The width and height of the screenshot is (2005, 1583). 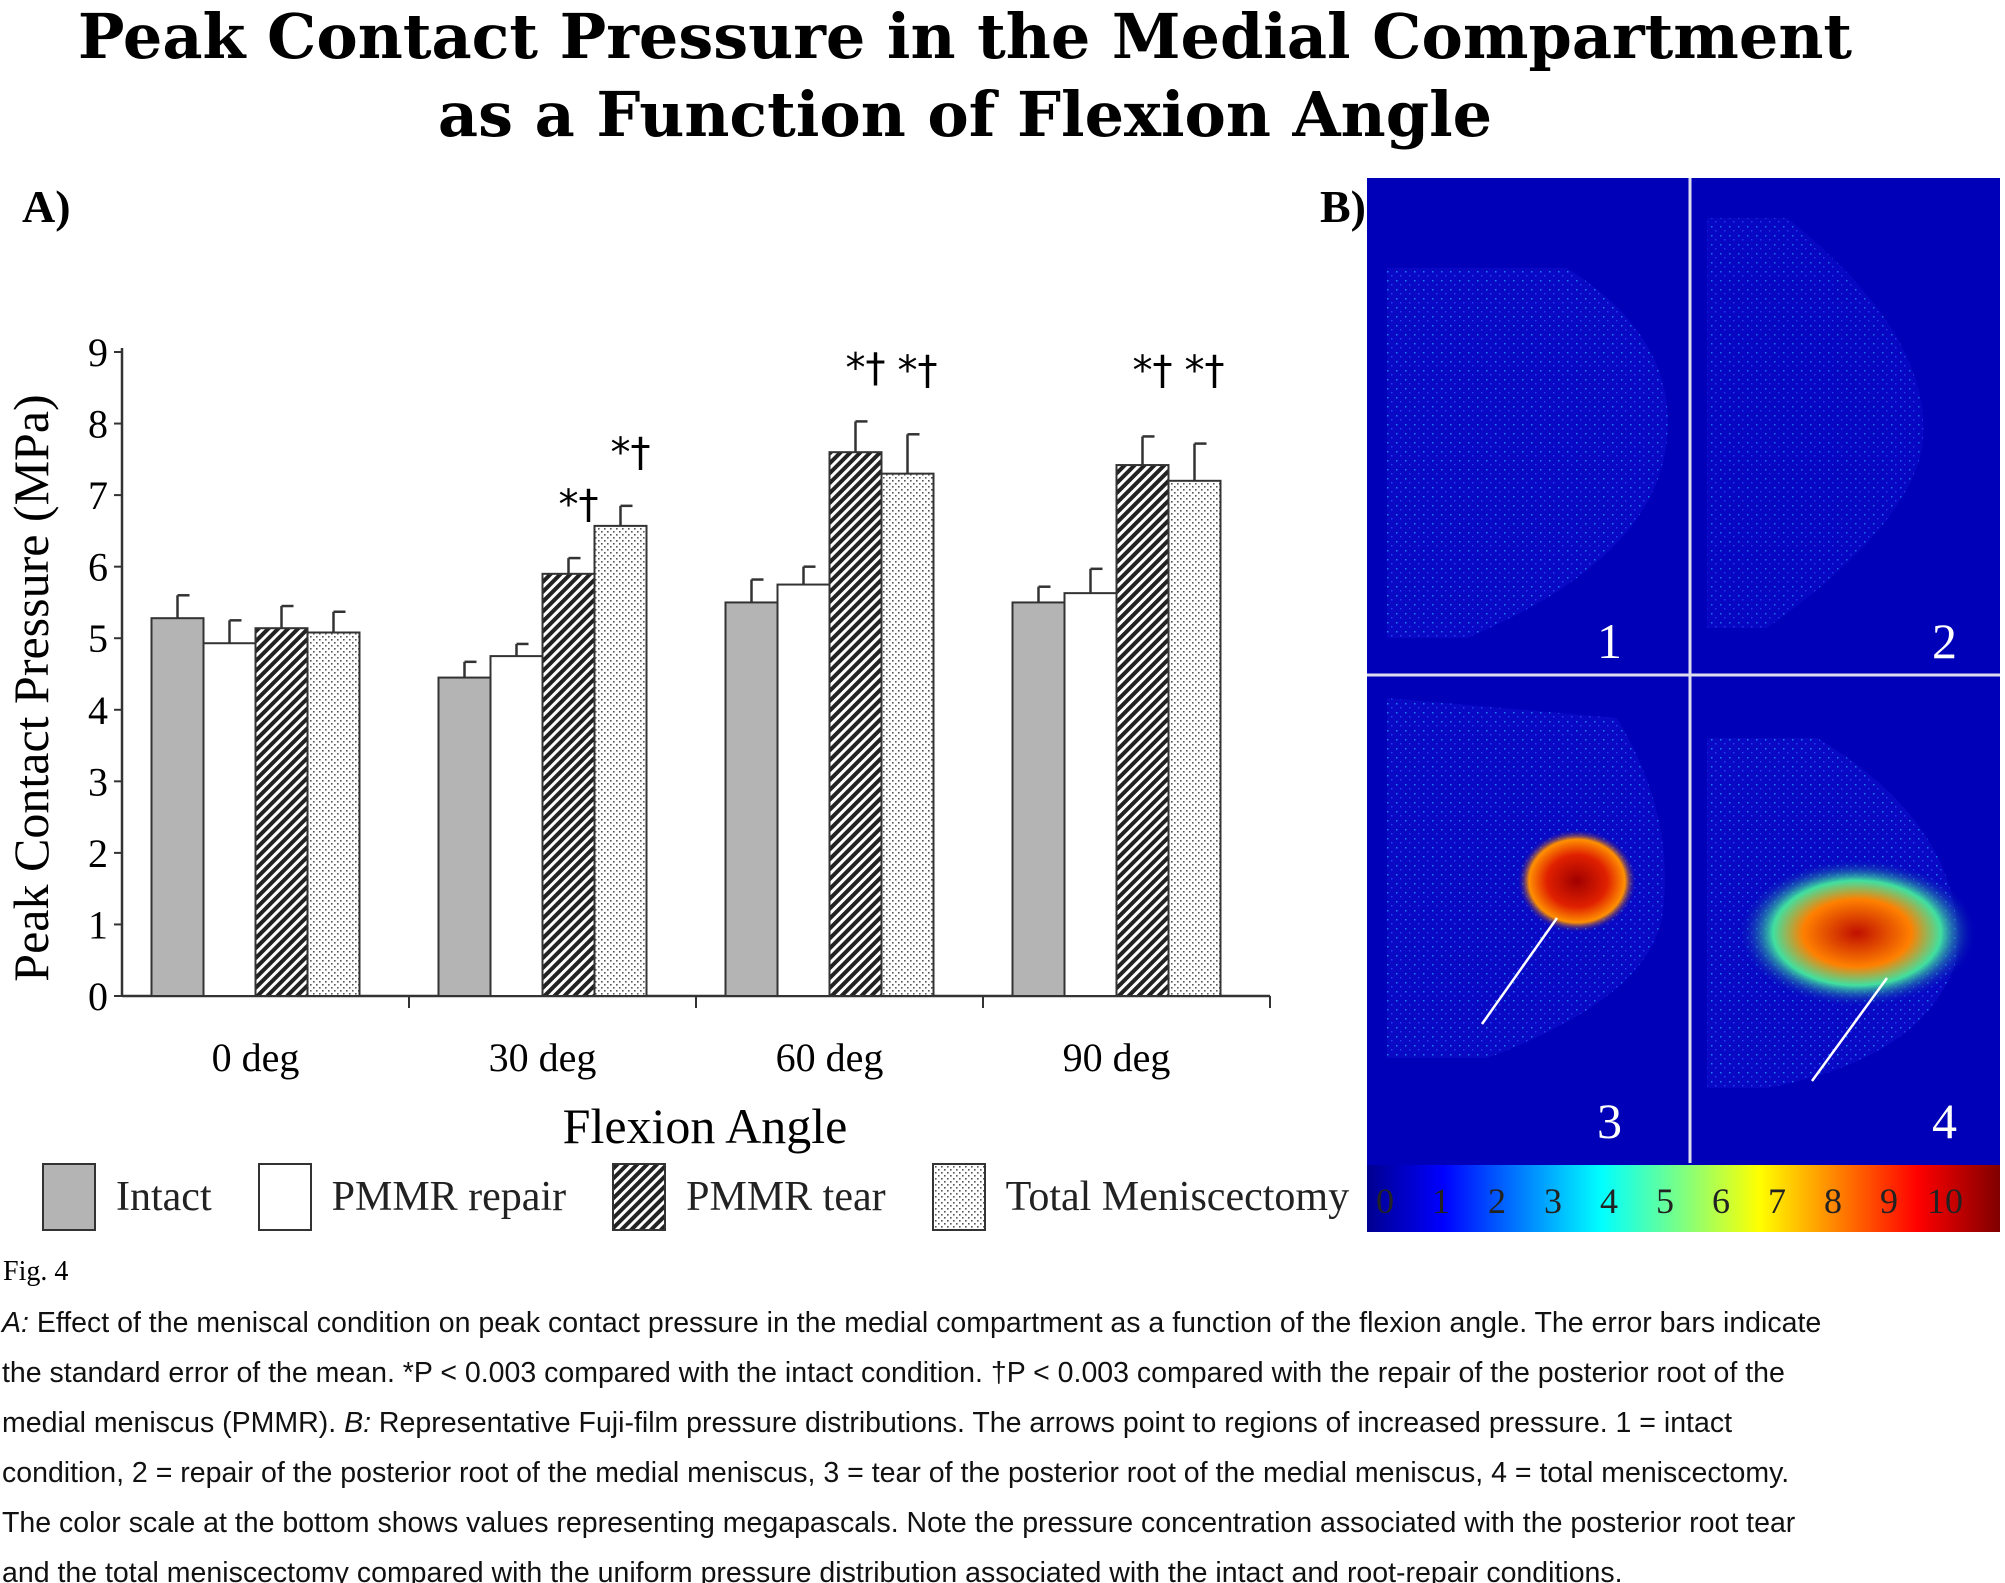 I want to click on x-tick-label: 60 deg, so click(x=830, y=1057).